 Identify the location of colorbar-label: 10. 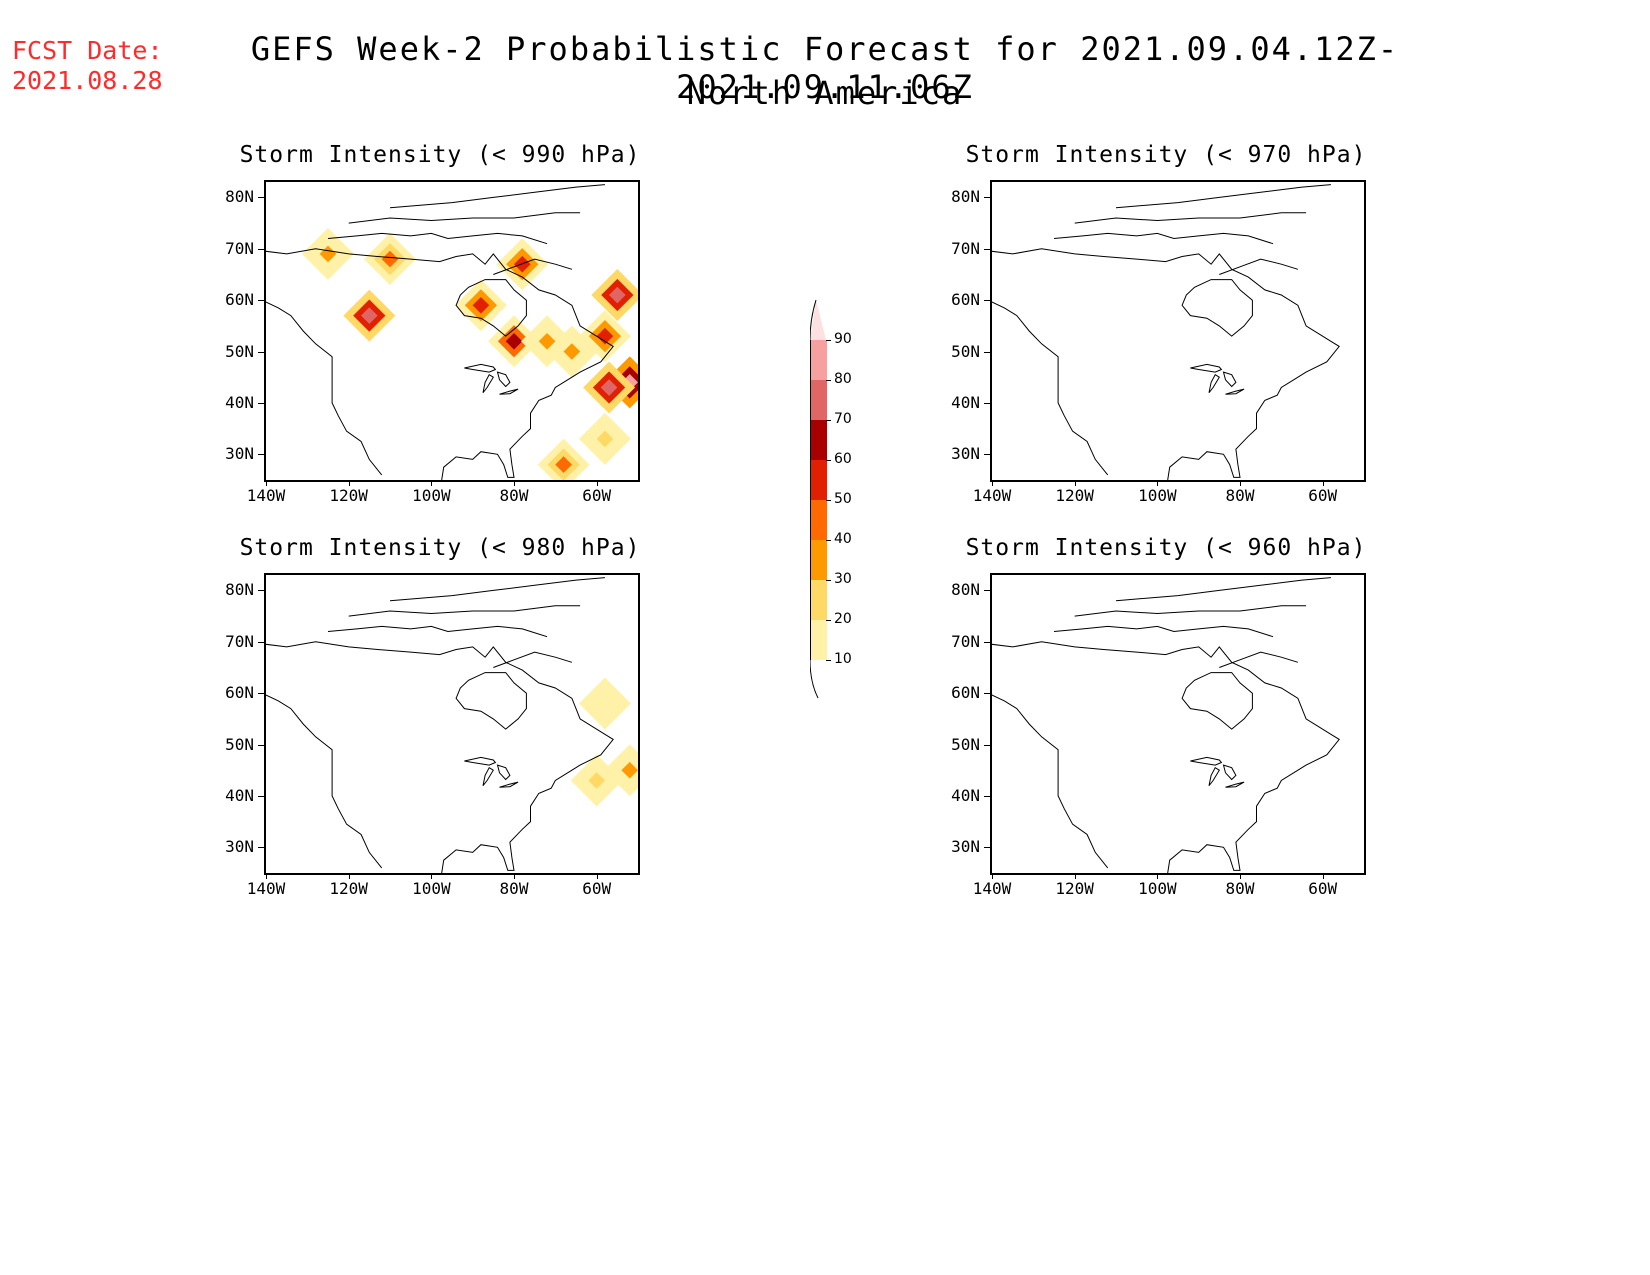
(843, 659).